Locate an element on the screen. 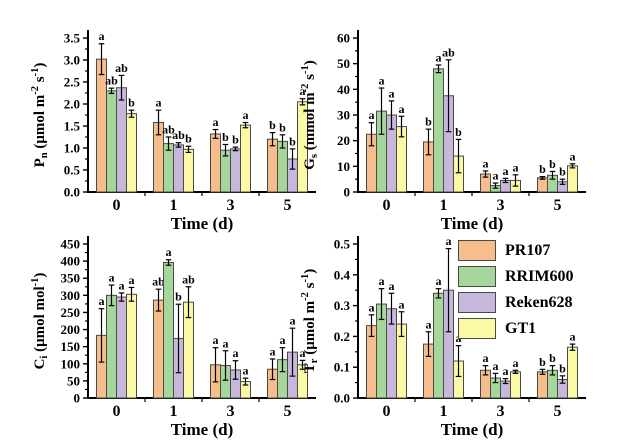 The width and height of the screenshot is (639, 446). y-tick-label: 60 is located at coordinates (343, 38).